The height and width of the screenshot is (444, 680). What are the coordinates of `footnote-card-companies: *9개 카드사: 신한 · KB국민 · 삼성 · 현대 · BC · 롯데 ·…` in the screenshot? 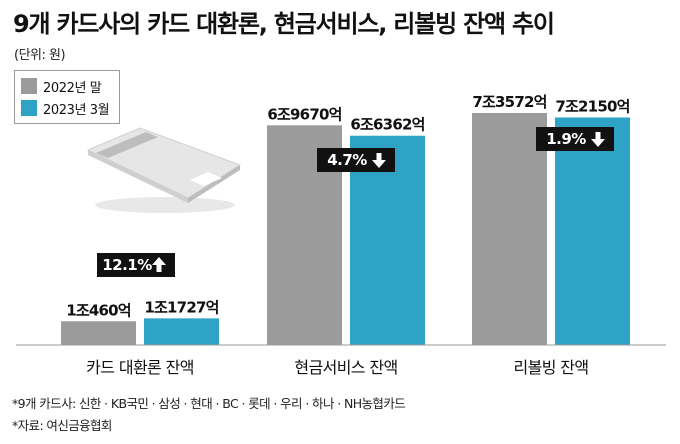 It's located at (209, 403).